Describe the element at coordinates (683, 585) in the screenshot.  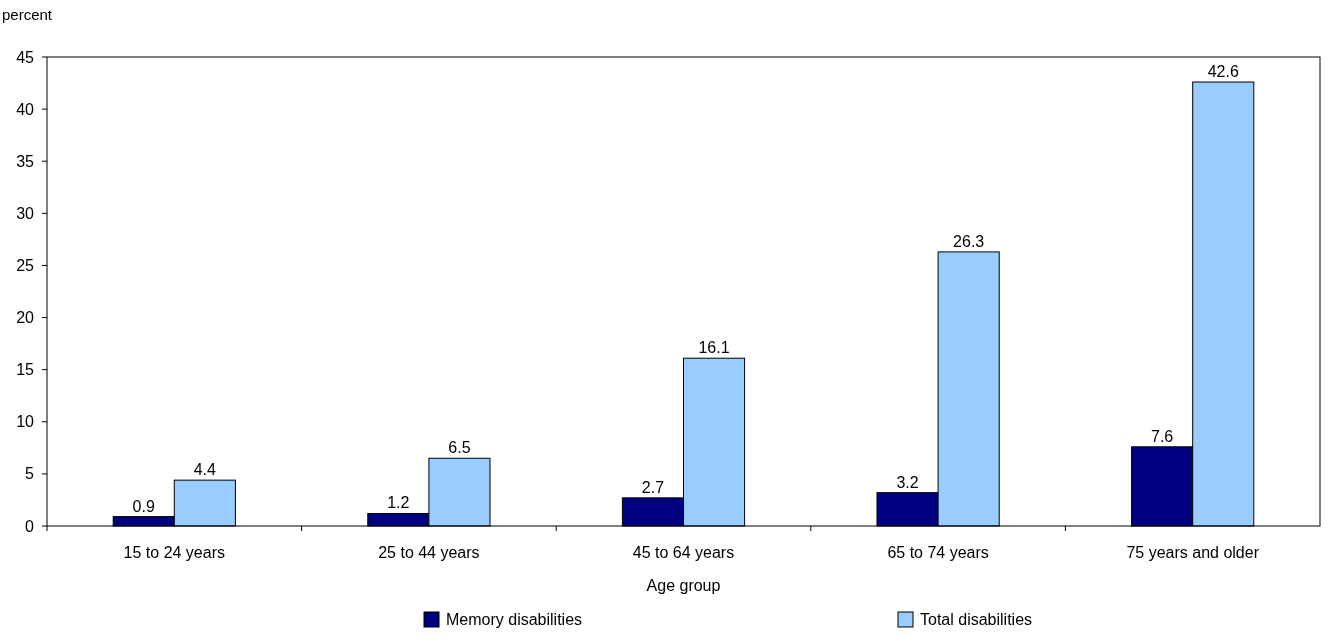
I see `x-axis-title: Age group` at that location.